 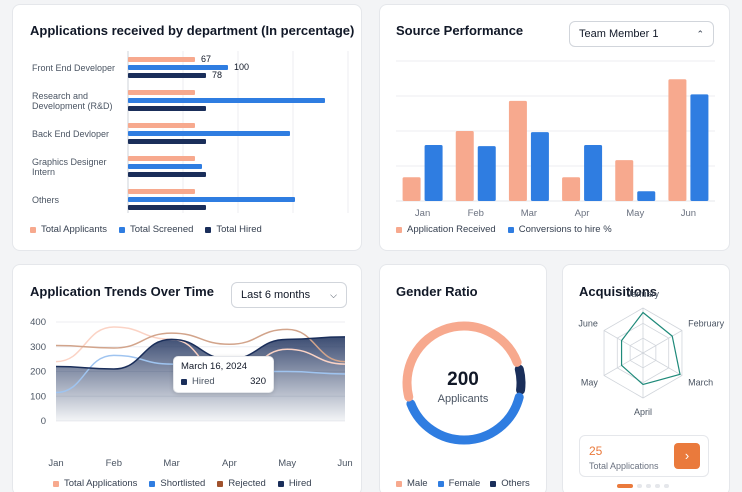 What do you see at coordinates (559, 229) in the screenshot?
I see `legend-conversions: Conversions to hire %` at bounding box center [559, 229].